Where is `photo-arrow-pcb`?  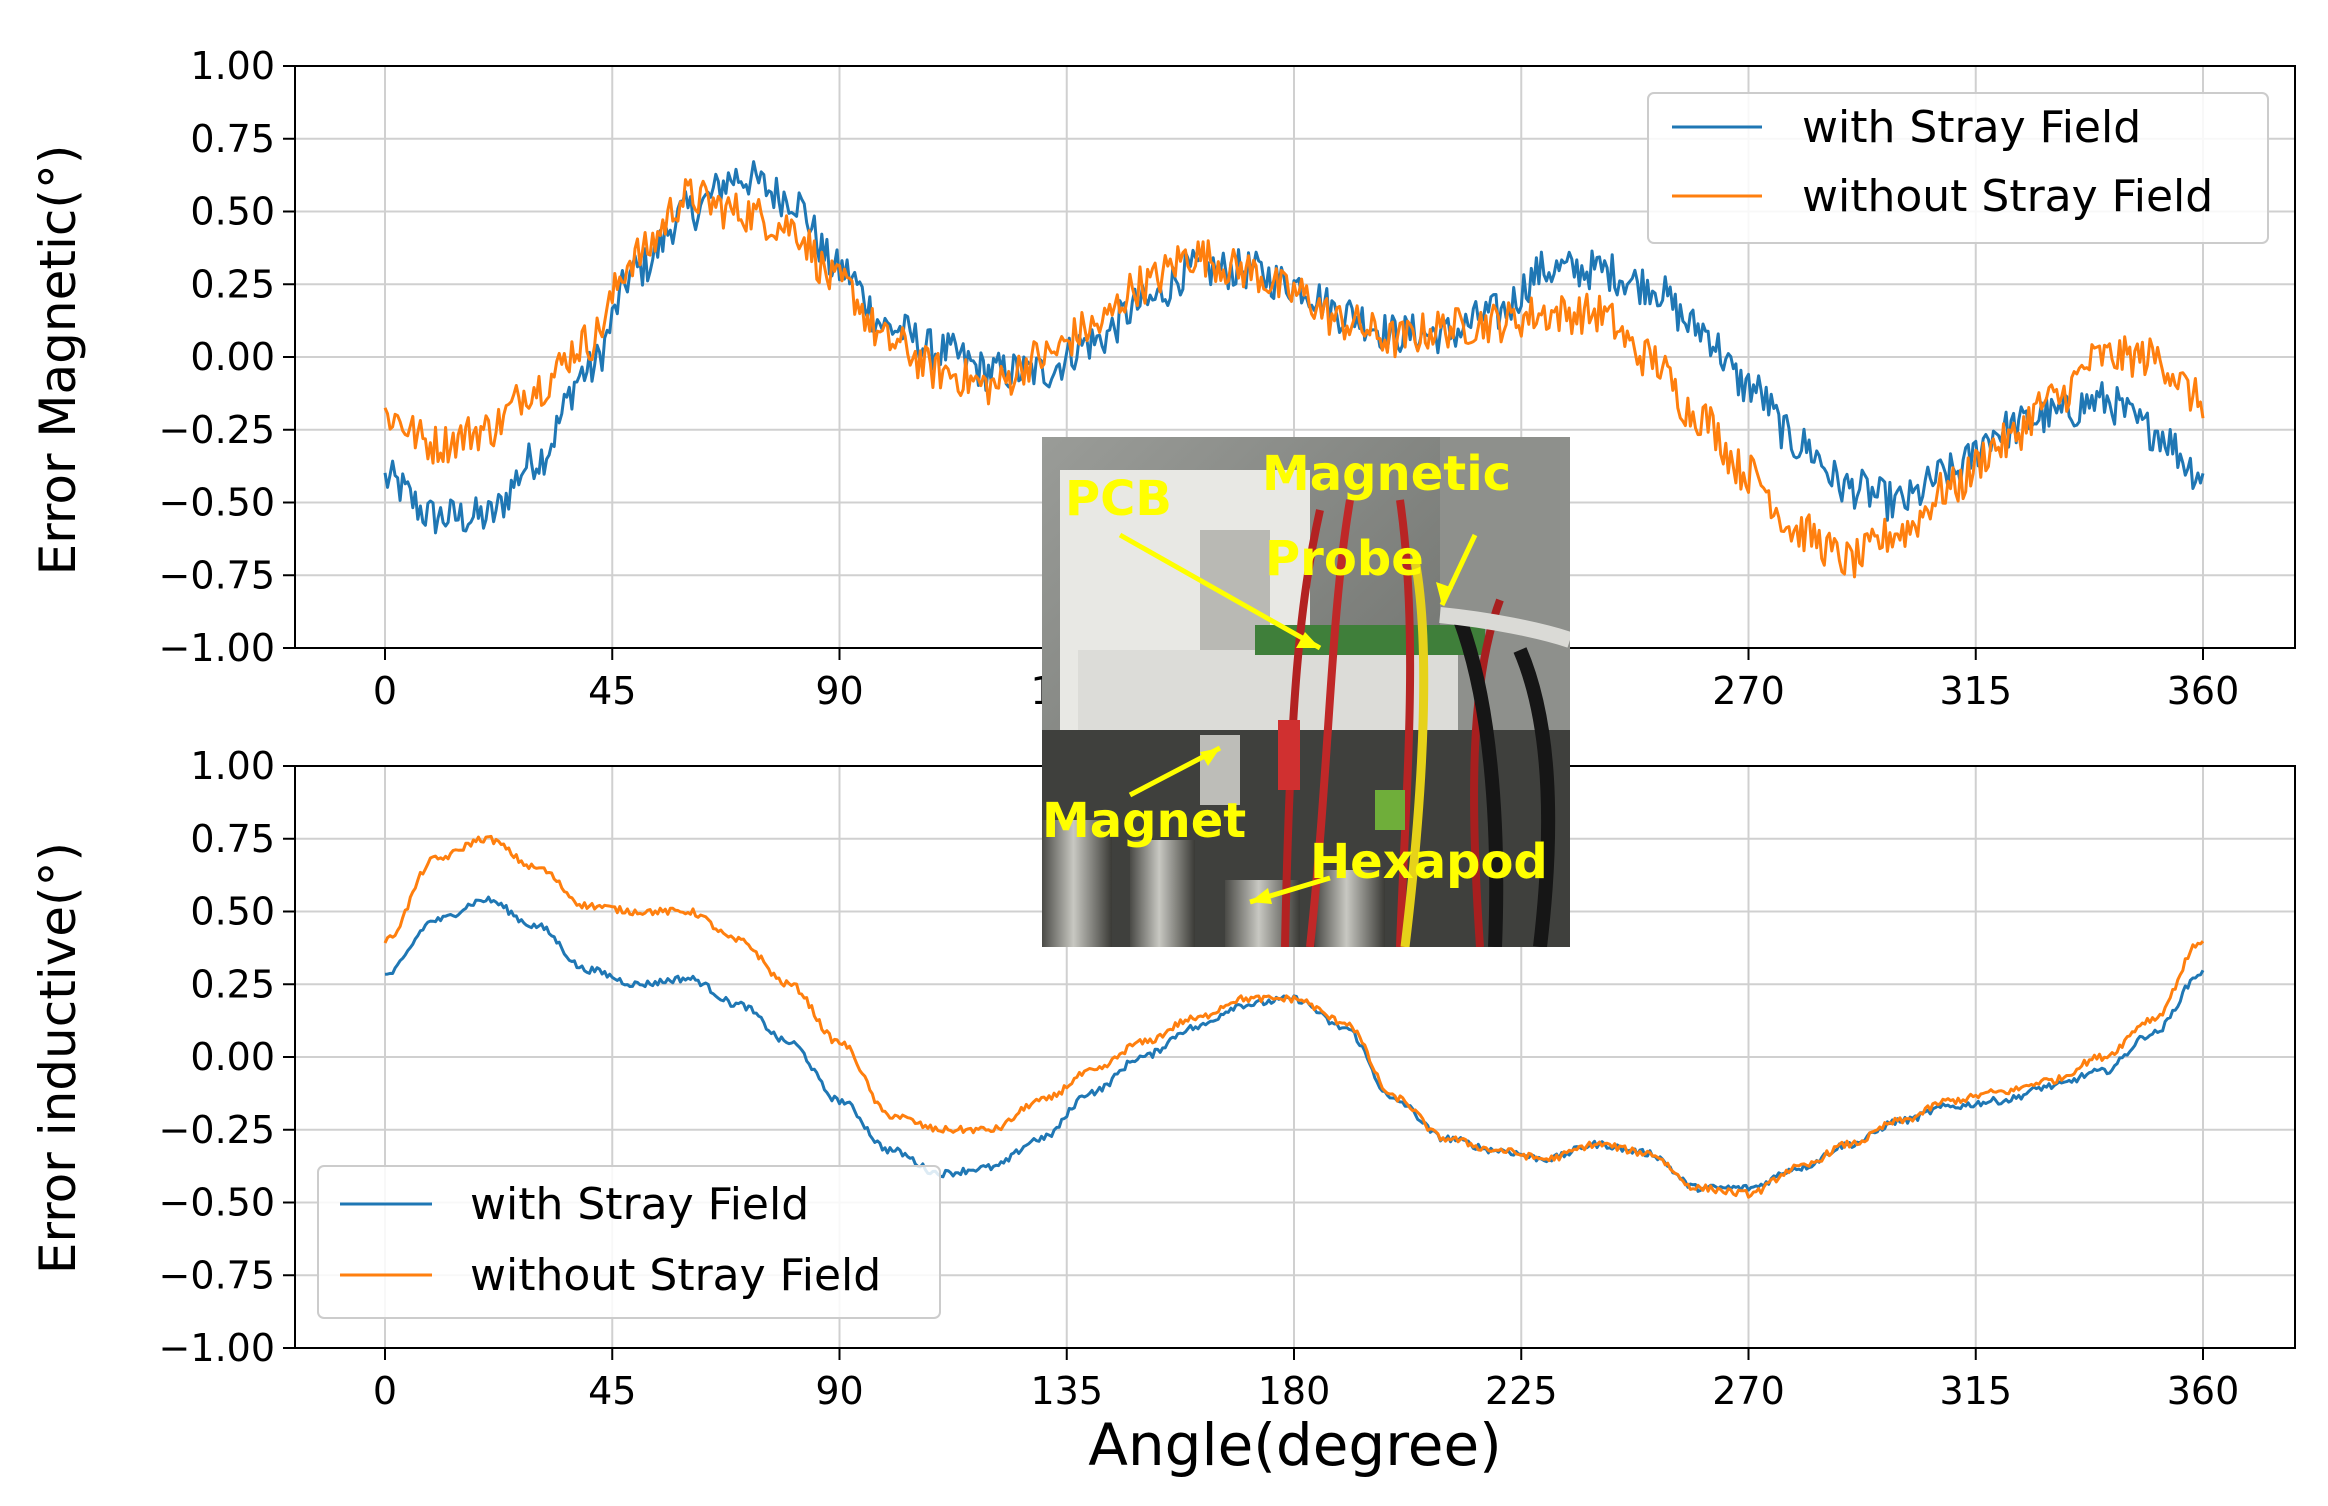
photo-arrow-pcb is located at coordinates (1220, 591).